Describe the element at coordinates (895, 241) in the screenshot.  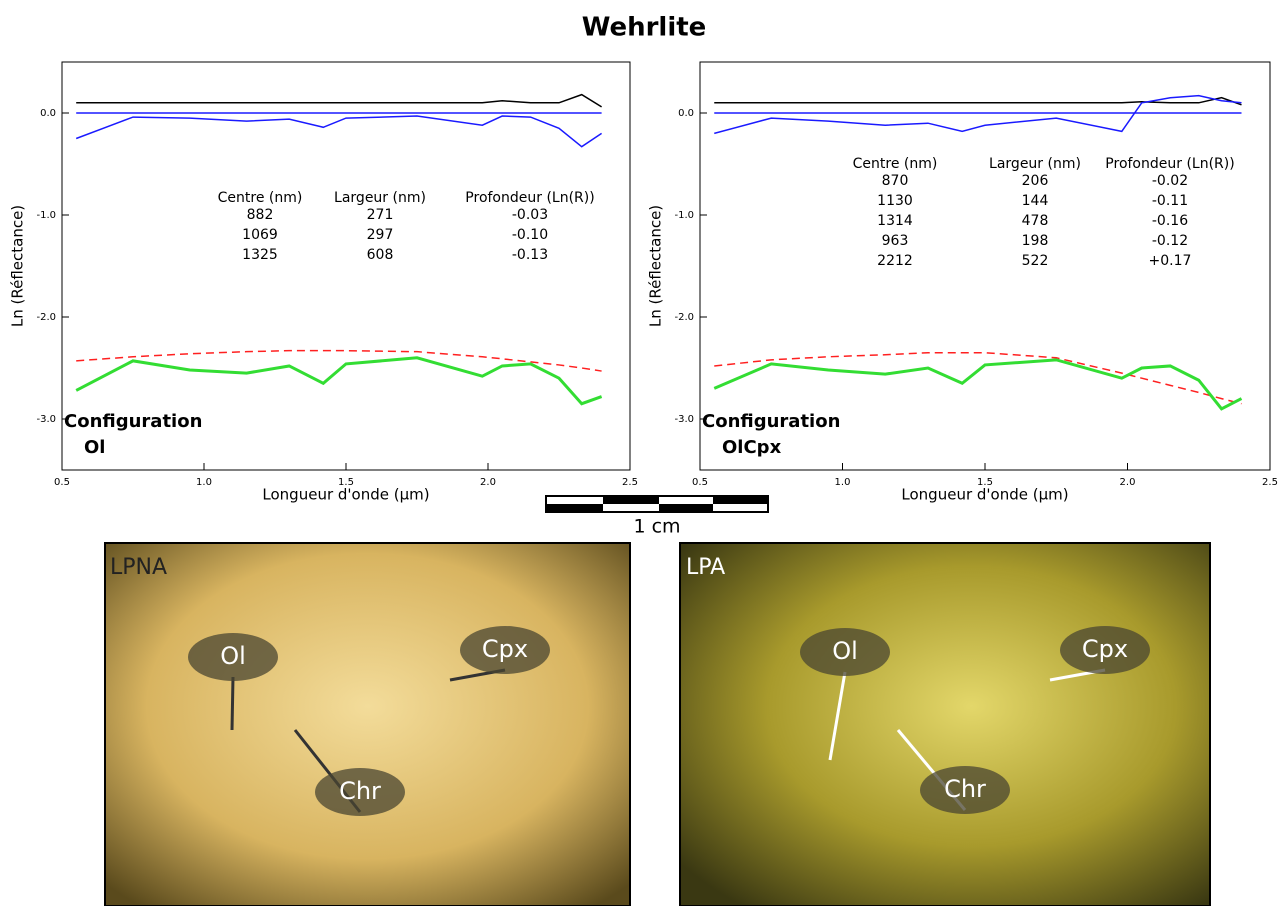
I see `table-cell: 963` at that location.